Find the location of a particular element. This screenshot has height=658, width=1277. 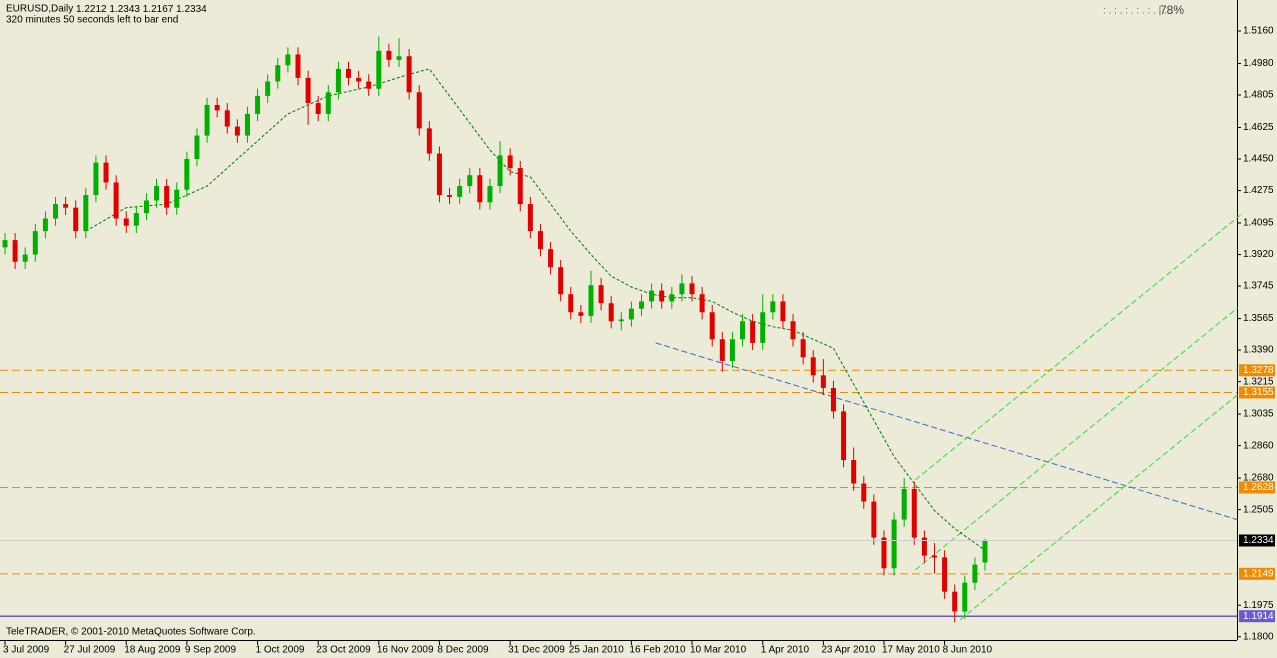

y-tick-label: 1.3215 is located at coordinates (1258, 381).